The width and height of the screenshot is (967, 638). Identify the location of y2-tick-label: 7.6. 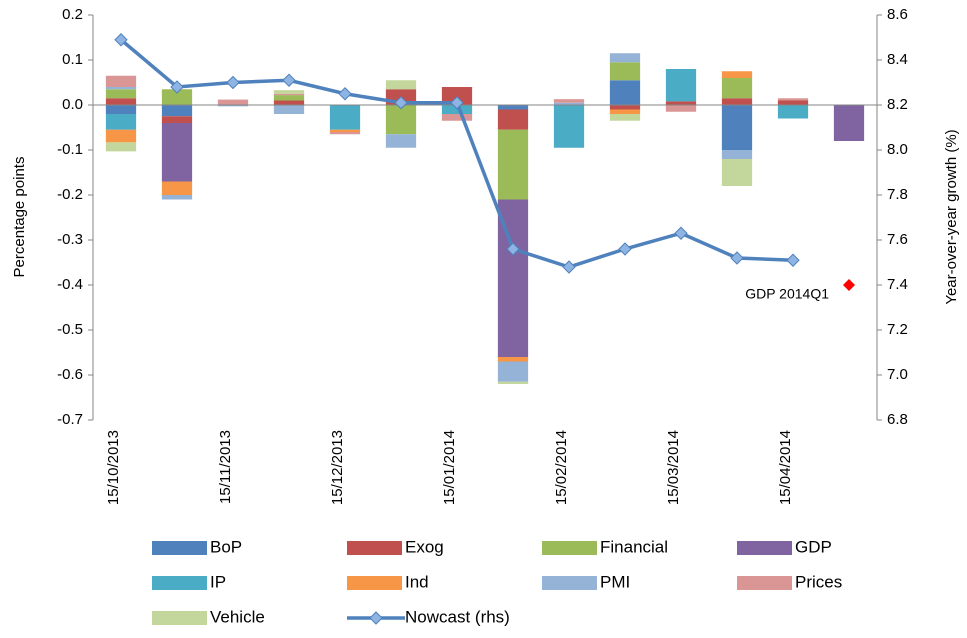
(897, 239).